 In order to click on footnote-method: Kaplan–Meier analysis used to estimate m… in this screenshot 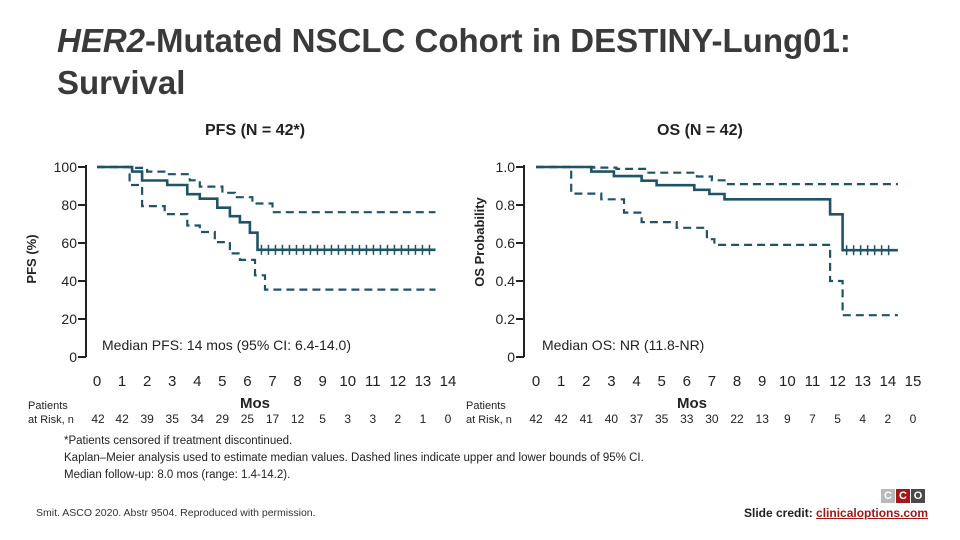, I will do `click(354, 458)`.